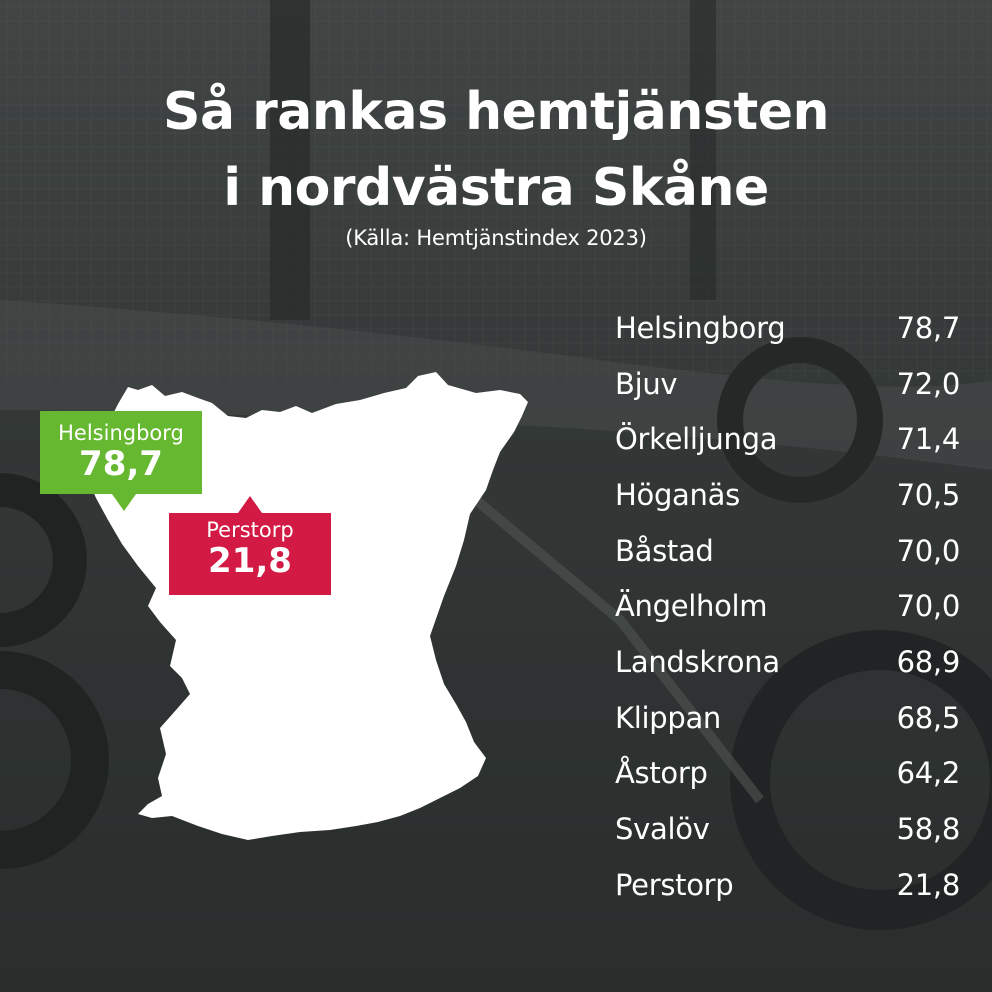 The height and width of the screenshot is (992, 992). What do you see at coordinates (496, 238) in the screenshot?
I see `source-note: (Källa: Hemtjänstindex 2023)` at bounding box center [496, 238].